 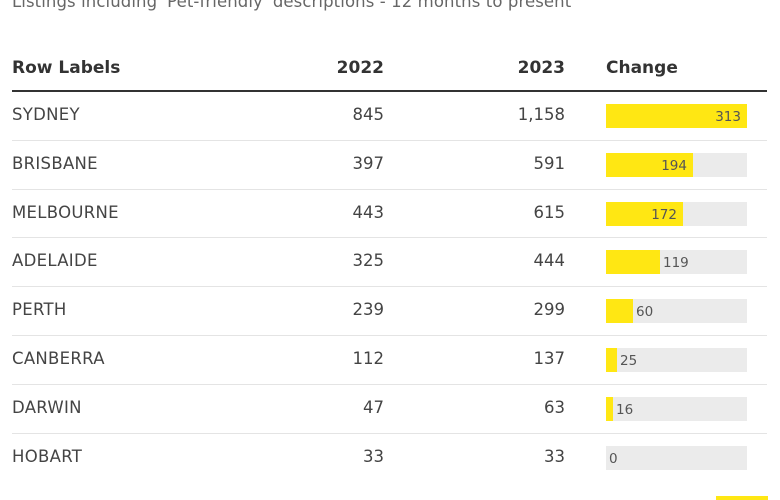 What do you see at coordinates (389, 74) in the screenshot?
I see `table-header: Row Labels 2022 2023 Change` at bounding box center [389, 74].